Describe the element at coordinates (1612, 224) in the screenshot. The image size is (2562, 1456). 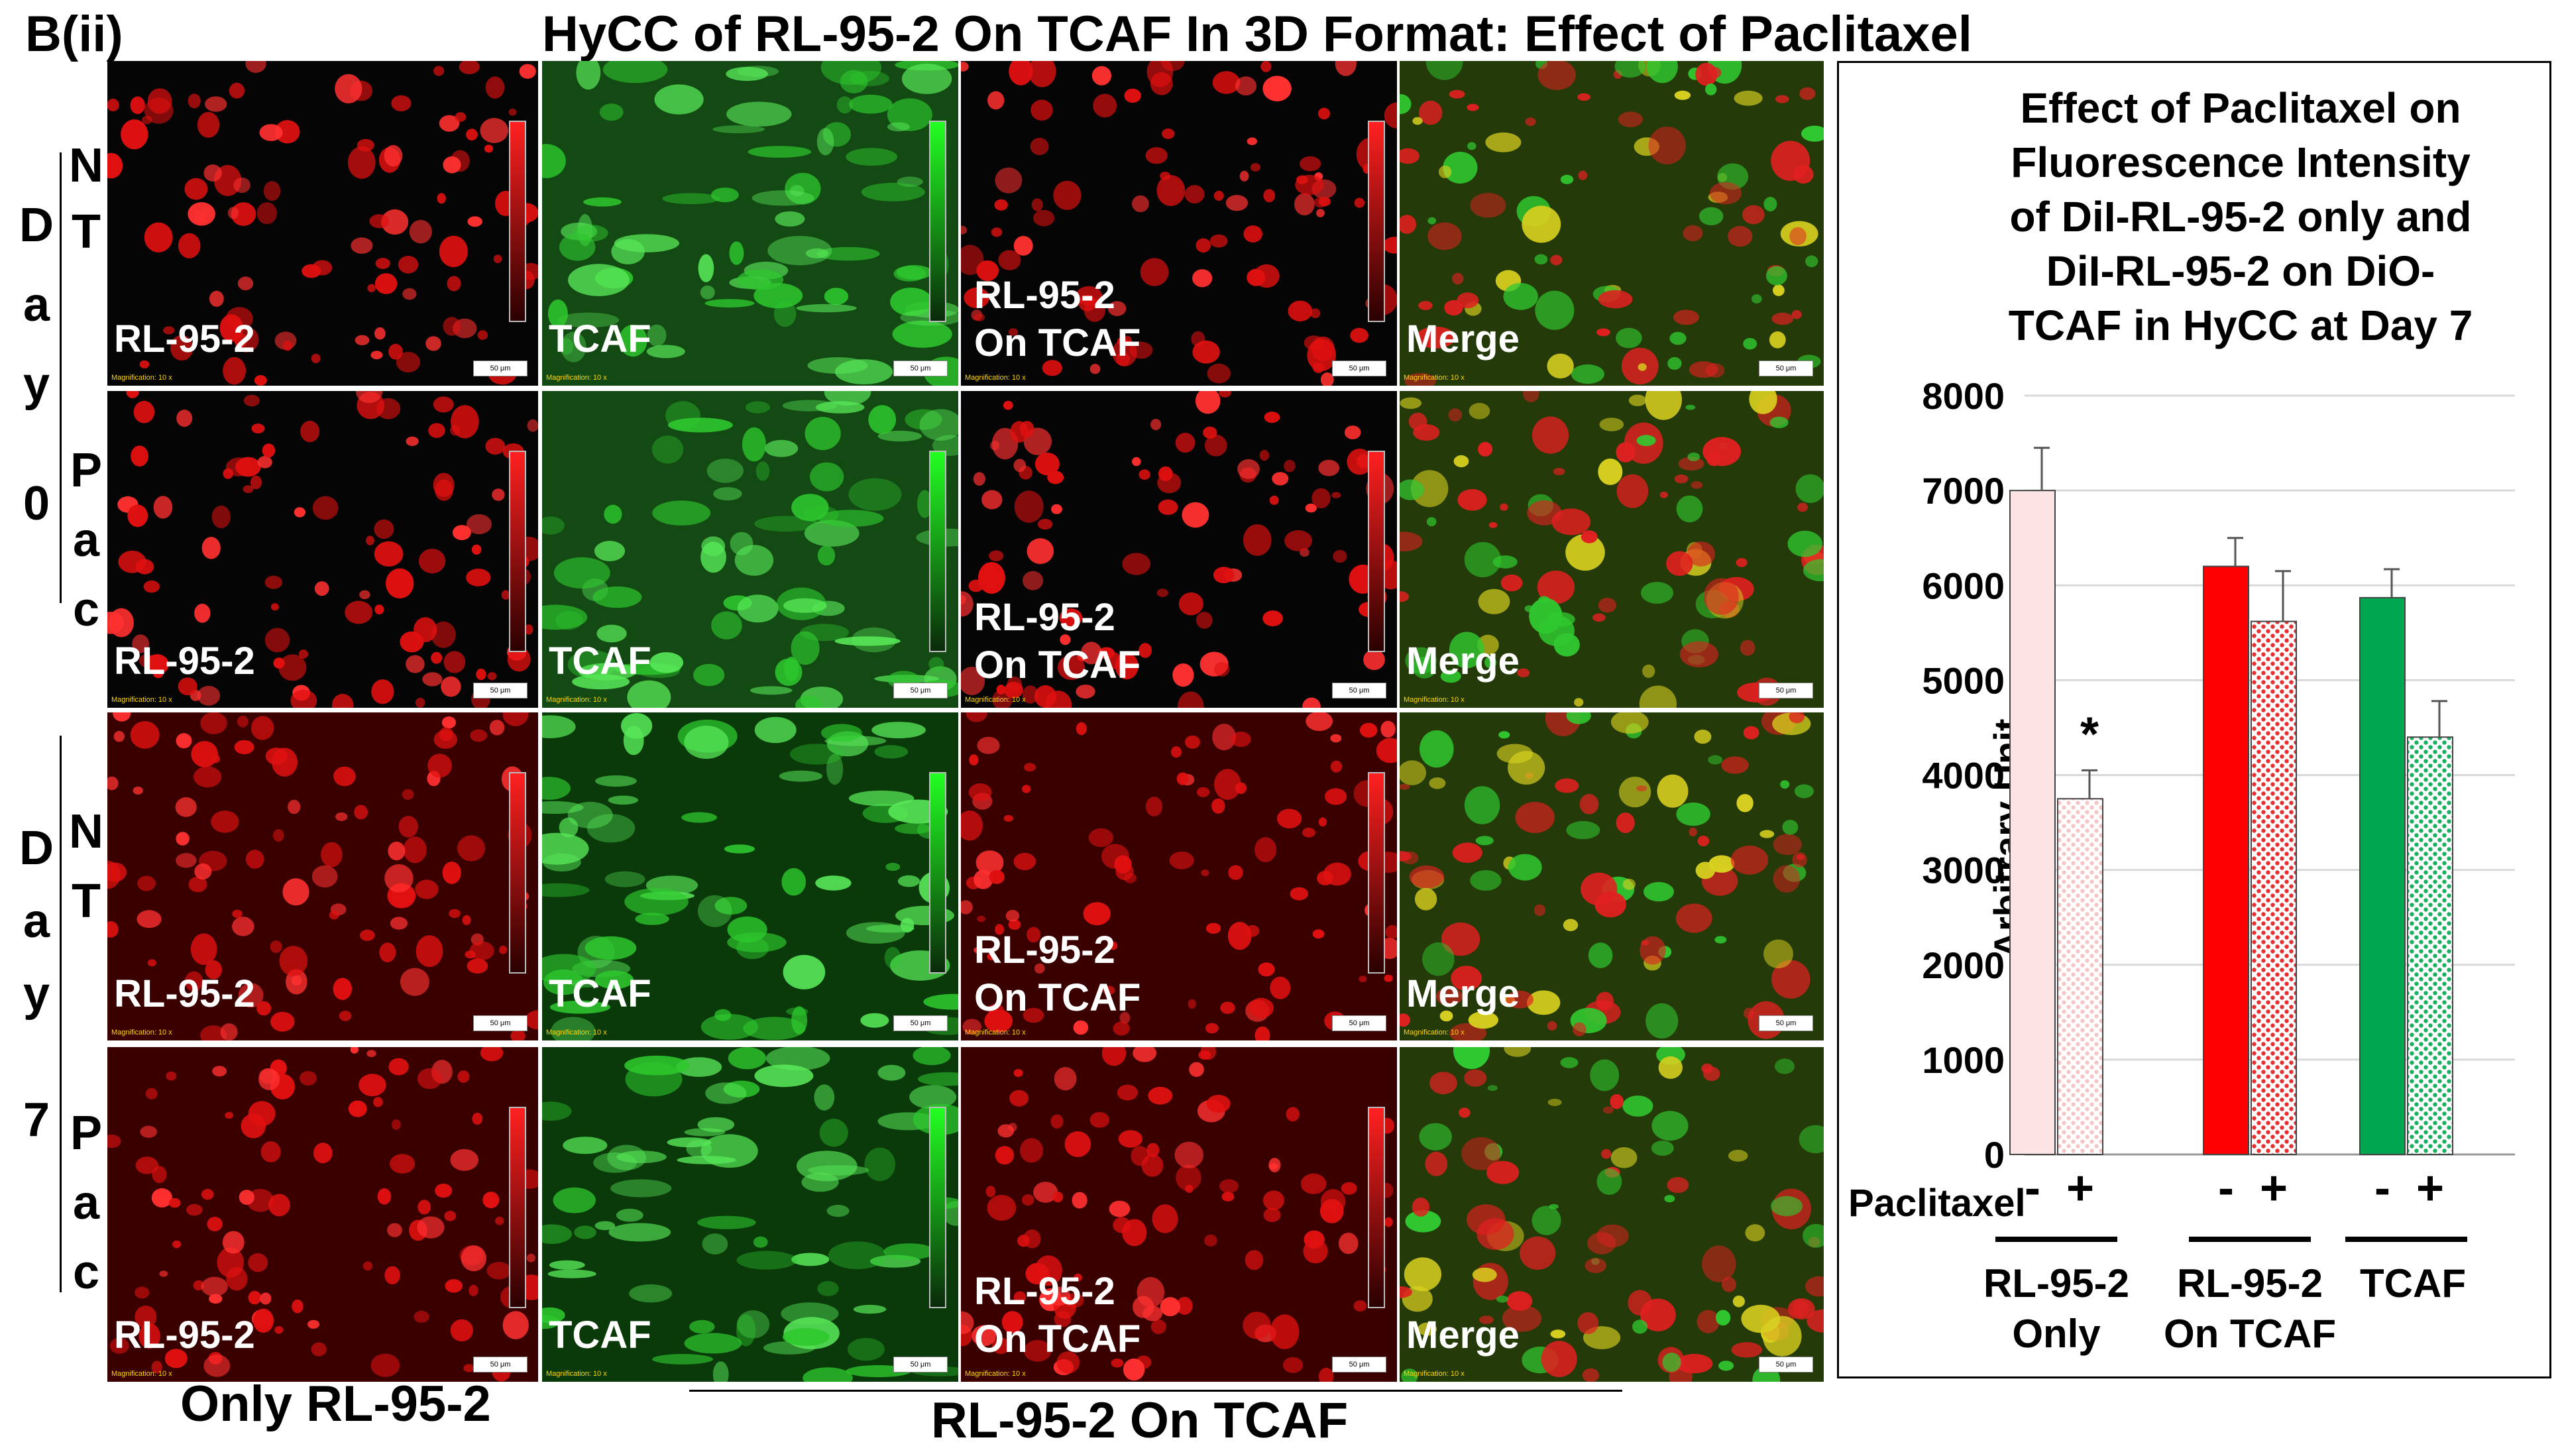
I see `micrograph-day0-nt-merge-4: Merge Magnification: 10 x 50 μm` at that location.